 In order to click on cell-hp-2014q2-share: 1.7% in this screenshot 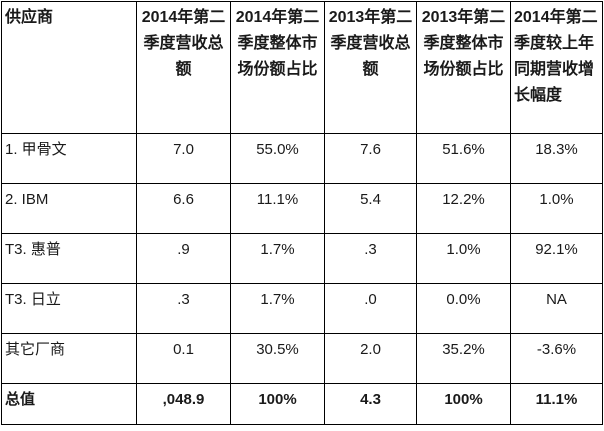, I will do `click(277, 258)`.